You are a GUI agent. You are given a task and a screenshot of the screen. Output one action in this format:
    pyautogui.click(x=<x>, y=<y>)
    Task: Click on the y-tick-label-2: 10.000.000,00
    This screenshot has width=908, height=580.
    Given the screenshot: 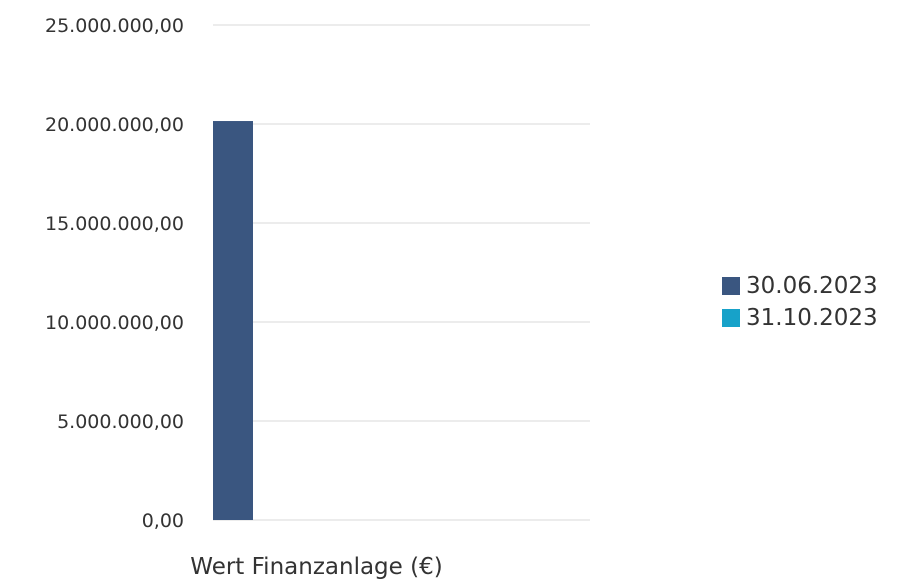 What is the action you would take?
    pyautogui.click(x=114, y=323)
    